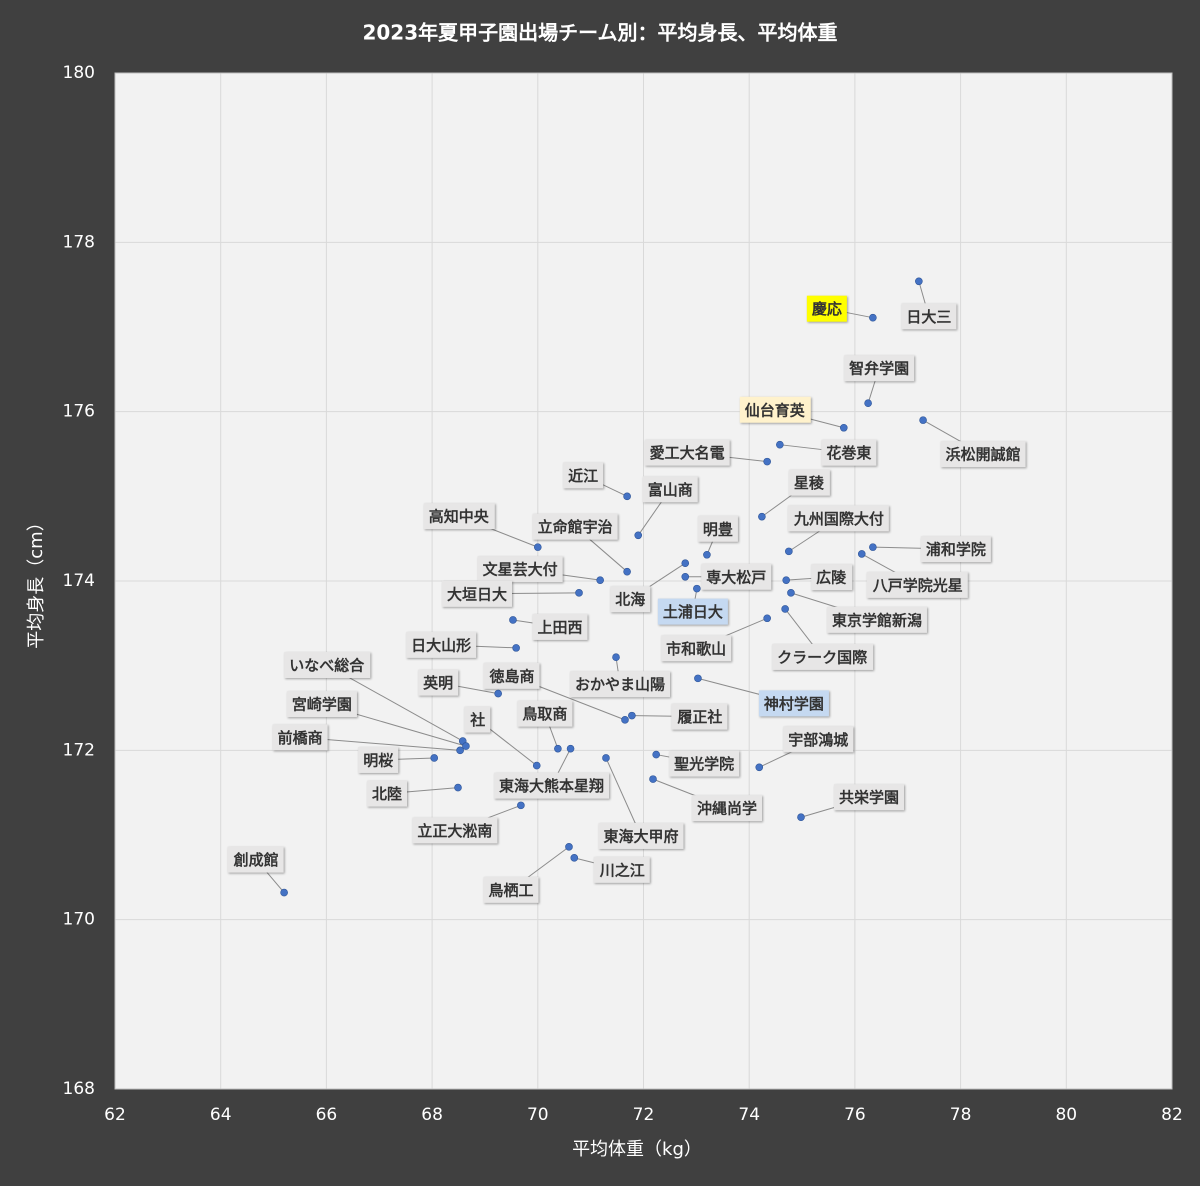 The width and height of the screenshot is (1200, 1186). I want to click on label-text: 仙台育英, so click(775, 410).